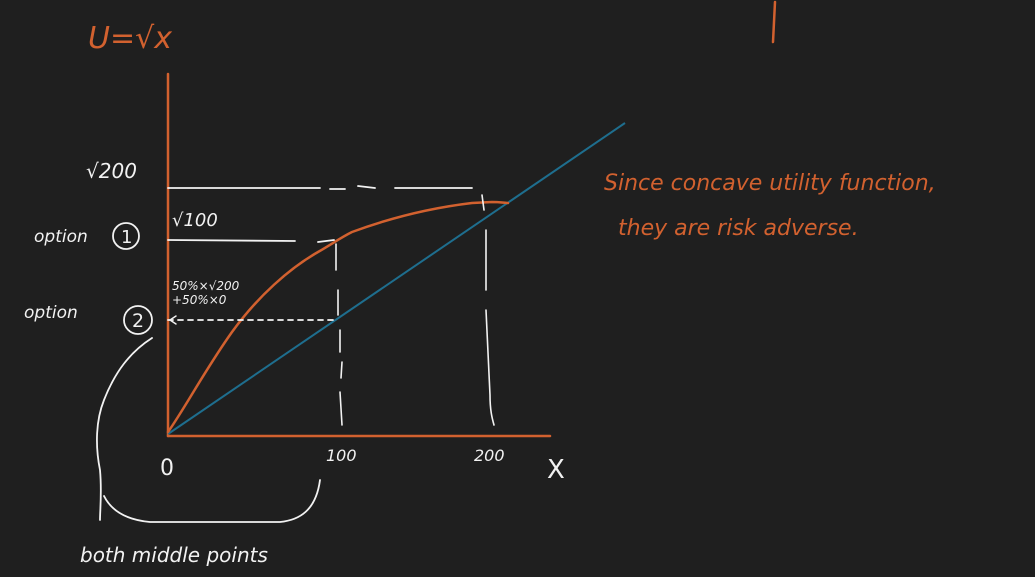 Image resolution: width=1035 pixels, height=577 pixels. What do you see at coordinates (199, 300) in the screenshot?
I see `formula-line2: +50%×0` at bounding box center [199, 300].